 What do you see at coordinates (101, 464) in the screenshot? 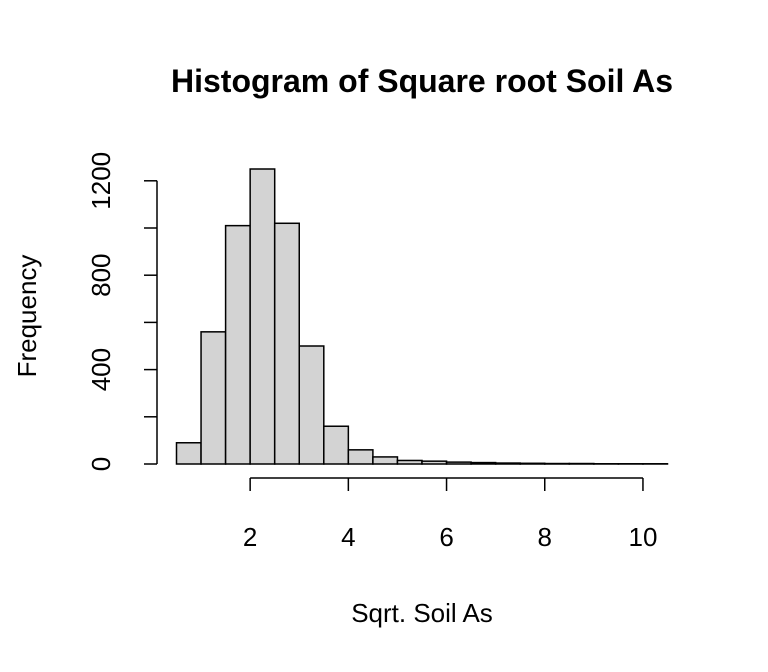
I see `y-tick-label: 0` at bounding box center [101, 464].